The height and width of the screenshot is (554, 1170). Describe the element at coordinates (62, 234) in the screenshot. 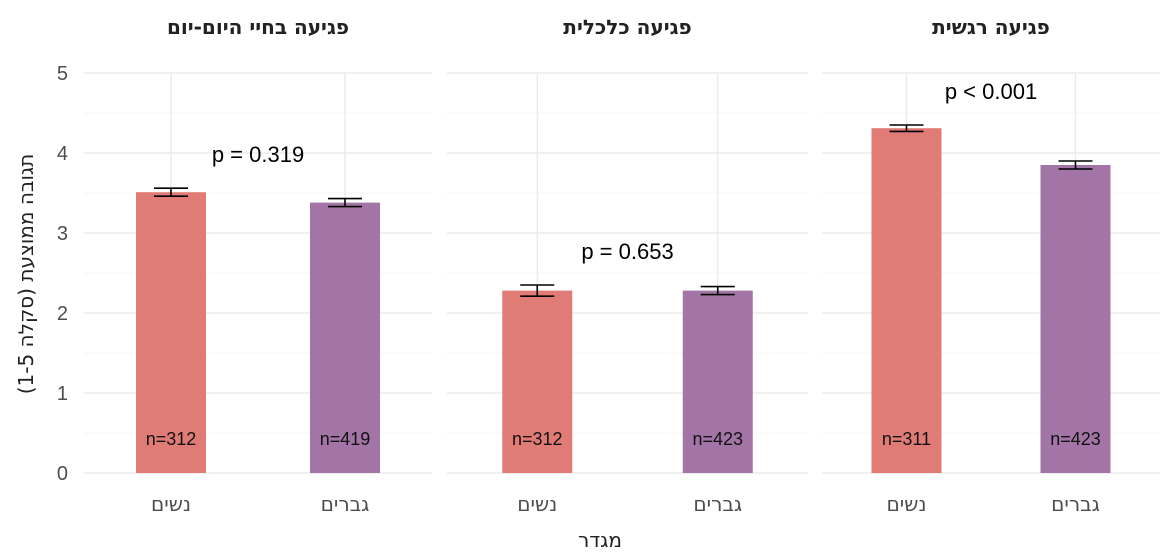

I see `y-tick-label: 3` at that location.